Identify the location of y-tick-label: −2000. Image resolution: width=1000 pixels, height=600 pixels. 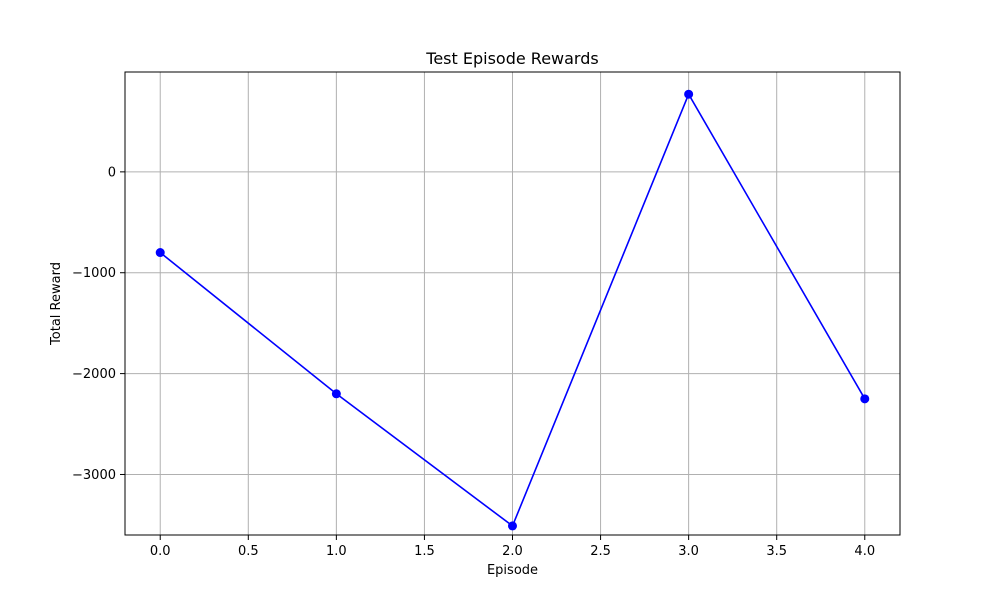
(94, 374).